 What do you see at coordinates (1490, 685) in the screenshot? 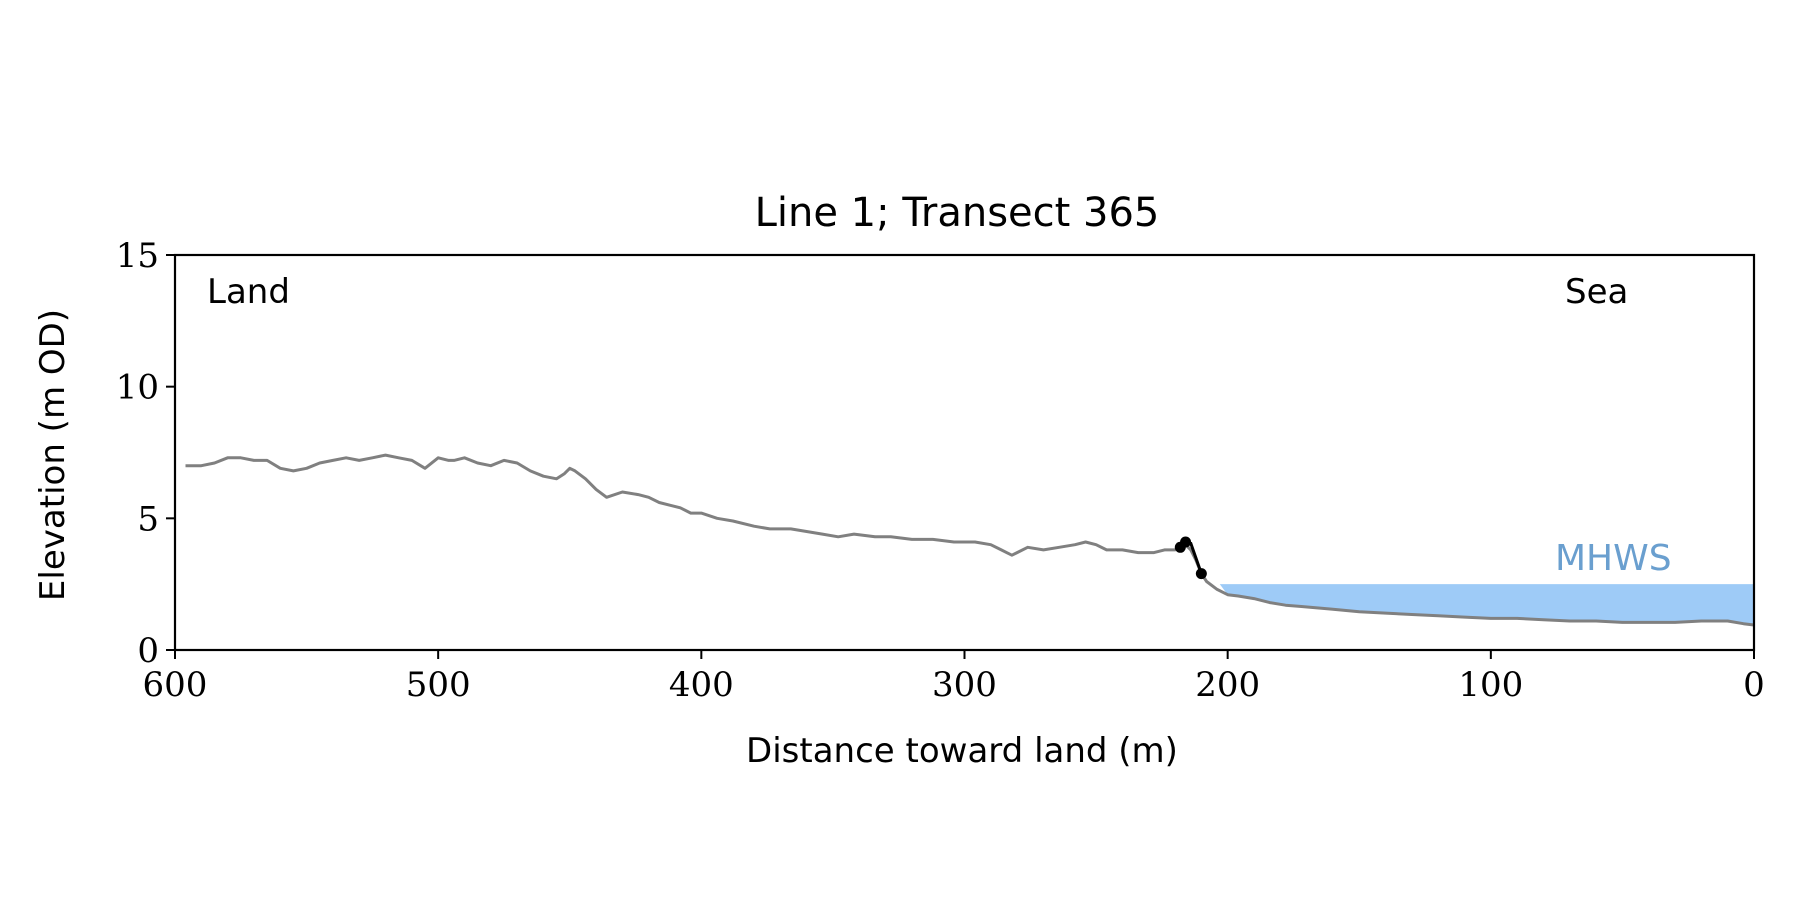
I see `x-tick-label-5: 100` at bounding box center [1490, 685].